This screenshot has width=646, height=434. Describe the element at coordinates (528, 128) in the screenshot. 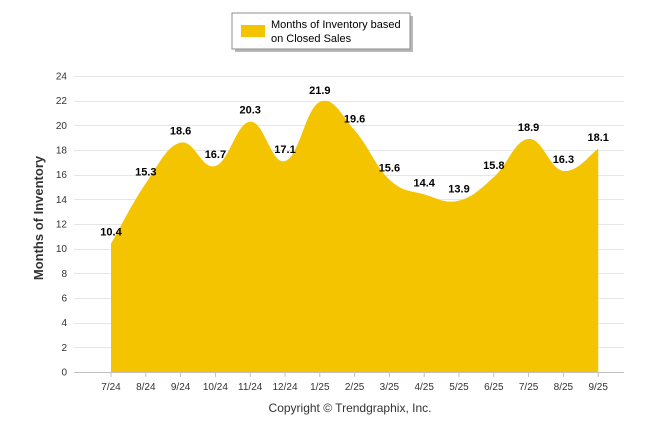

I see `data-label: 18.9` at that location.